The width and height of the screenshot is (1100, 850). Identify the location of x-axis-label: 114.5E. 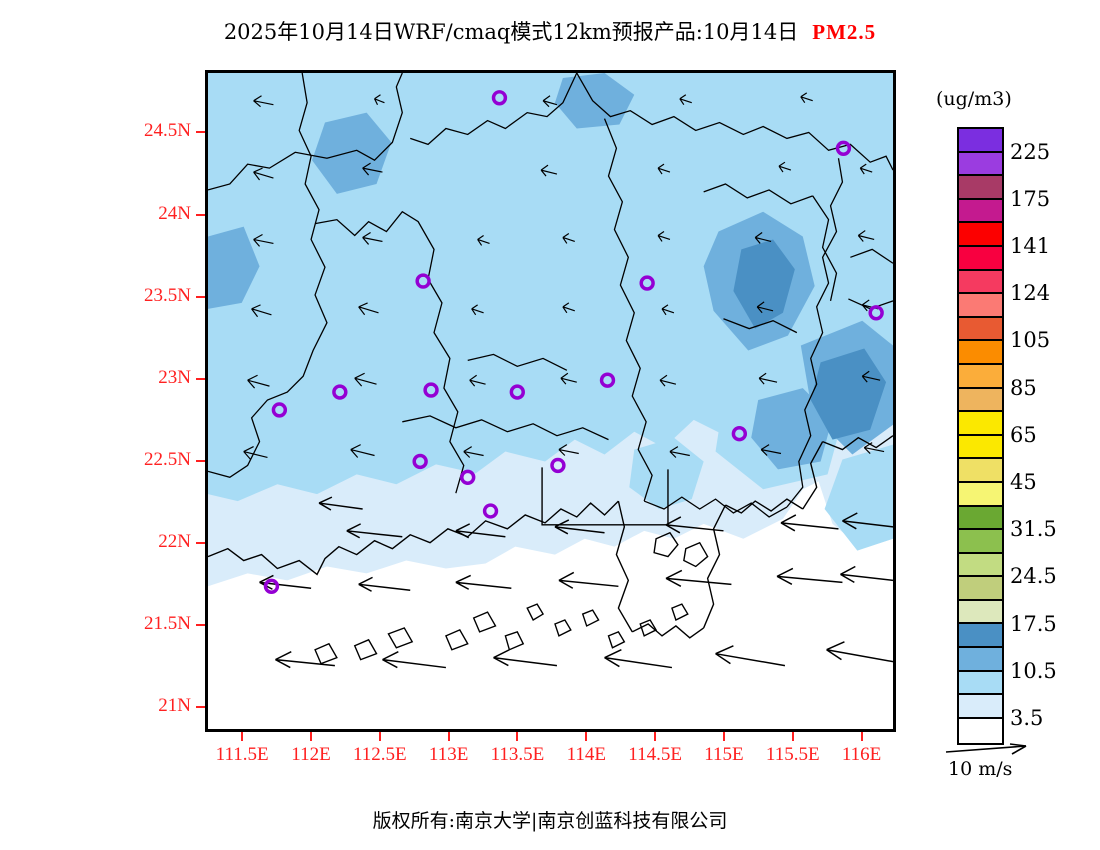
(655, 754).